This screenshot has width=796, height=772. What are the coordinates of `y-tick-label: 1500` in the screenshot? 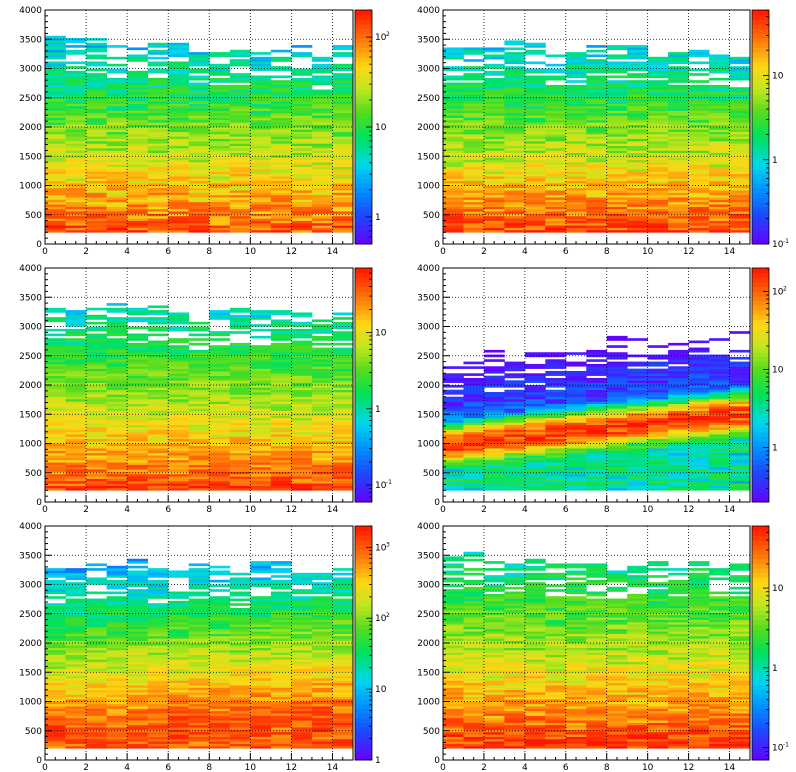 It's located at (30, 157).